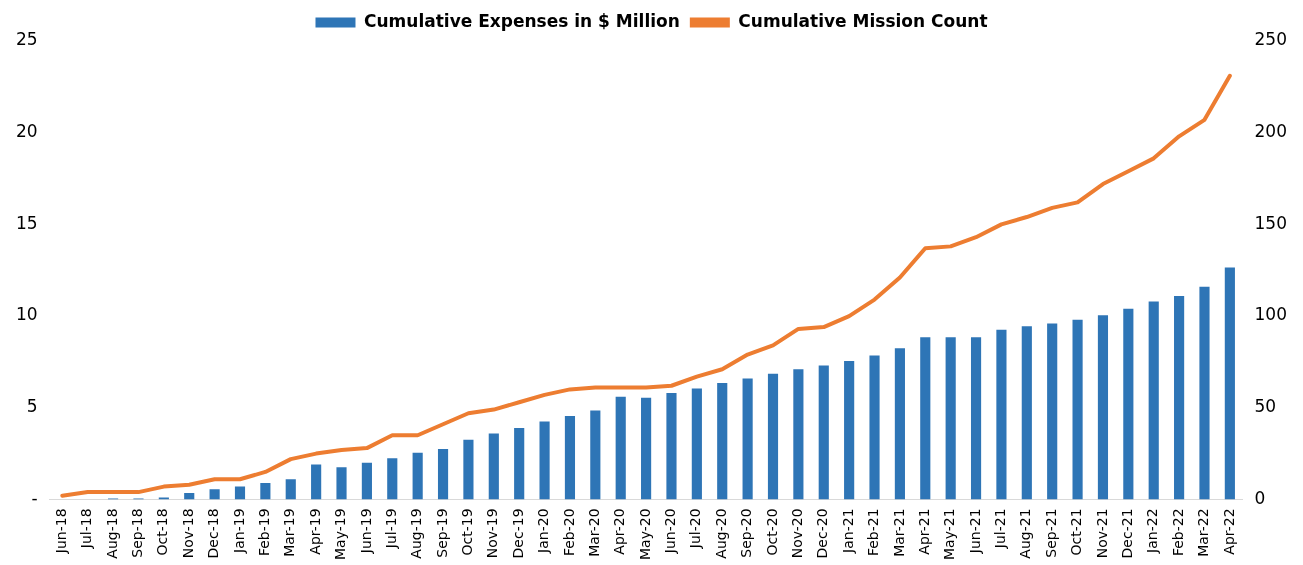 This screenshot has width=1303, height=565. Describe the element at coordinates (1050, 533) in the screenshot. I see `x-tick-label: Sep-21` at that location.